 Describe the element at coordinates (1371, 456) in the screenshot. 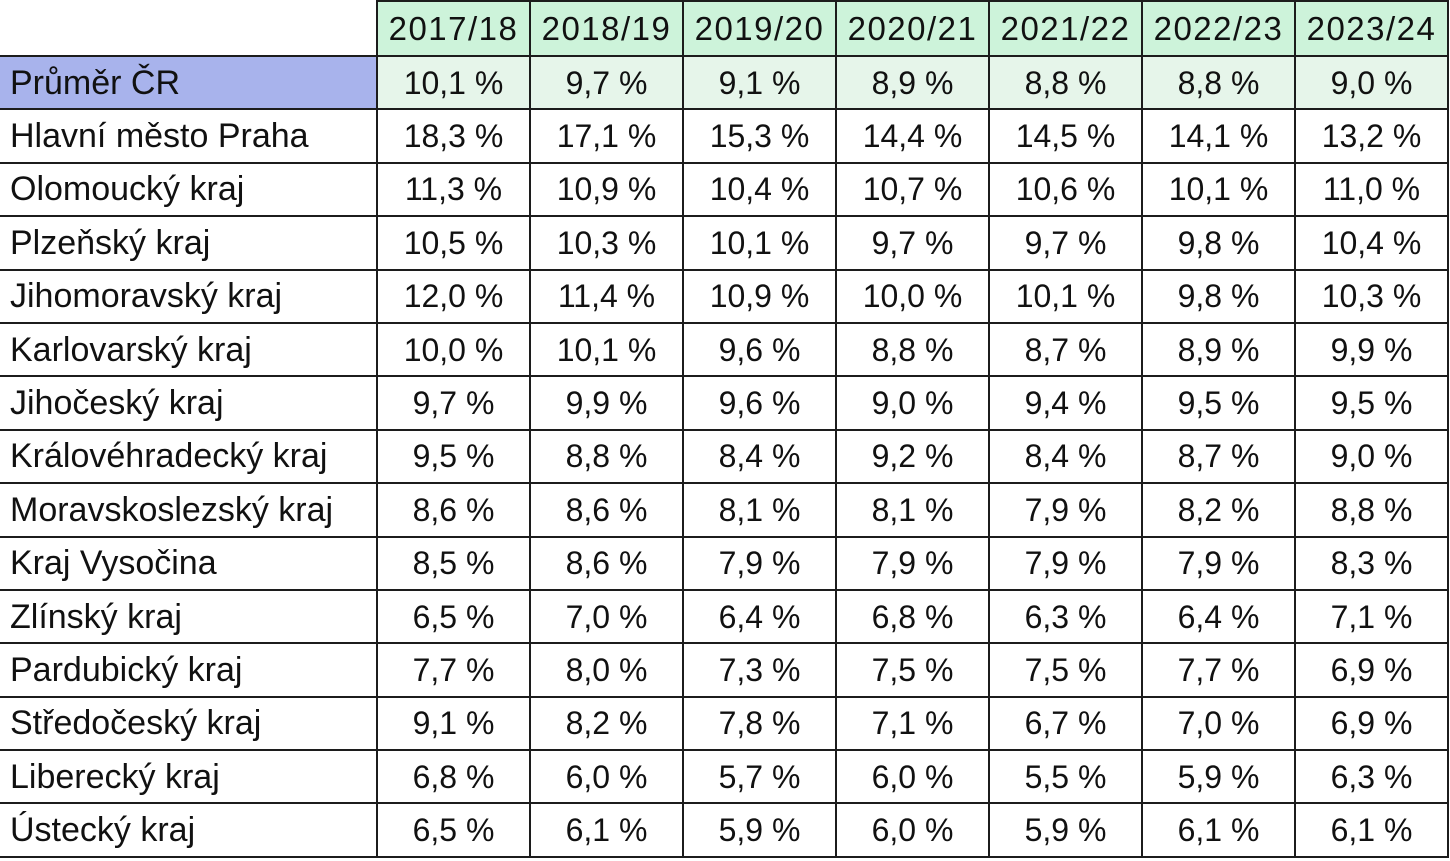

I see `value-cell: 9,0 %` at that location.